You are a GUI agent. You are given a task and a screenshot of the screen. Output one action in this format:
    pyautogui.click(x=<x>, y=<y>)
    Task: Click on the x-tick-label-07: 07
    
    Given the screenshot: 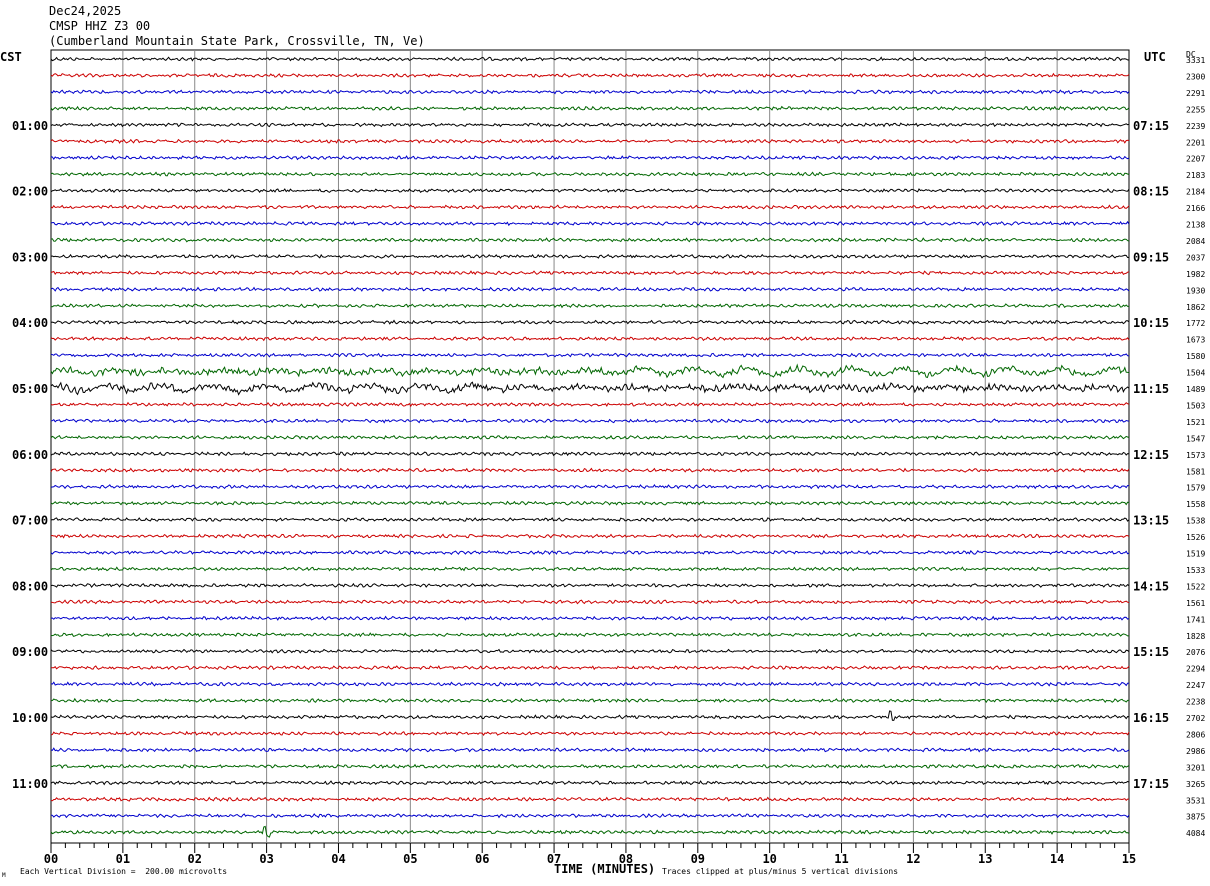 What is the action you would take?
    pyautogui.click(x=554, y=859)
    